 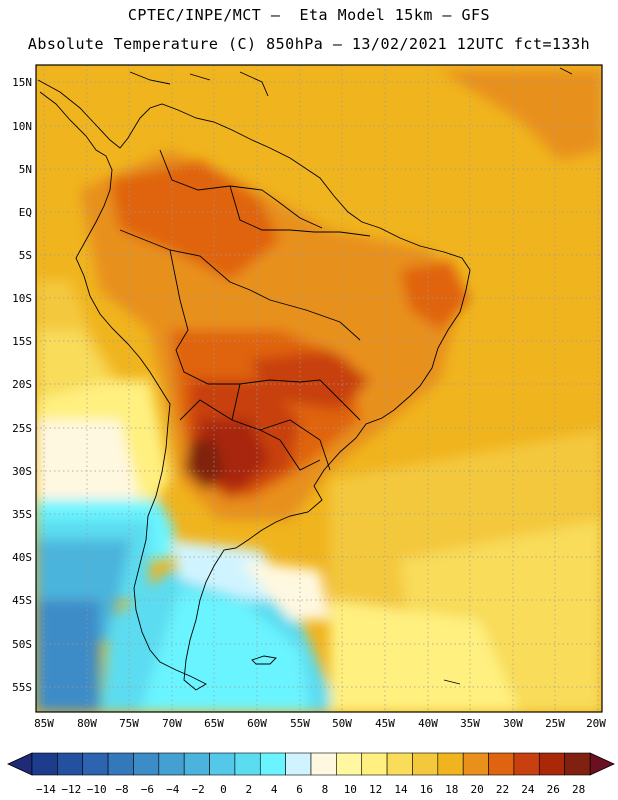 I want to click on lat-label: 10S, so click(x=22, y=298).